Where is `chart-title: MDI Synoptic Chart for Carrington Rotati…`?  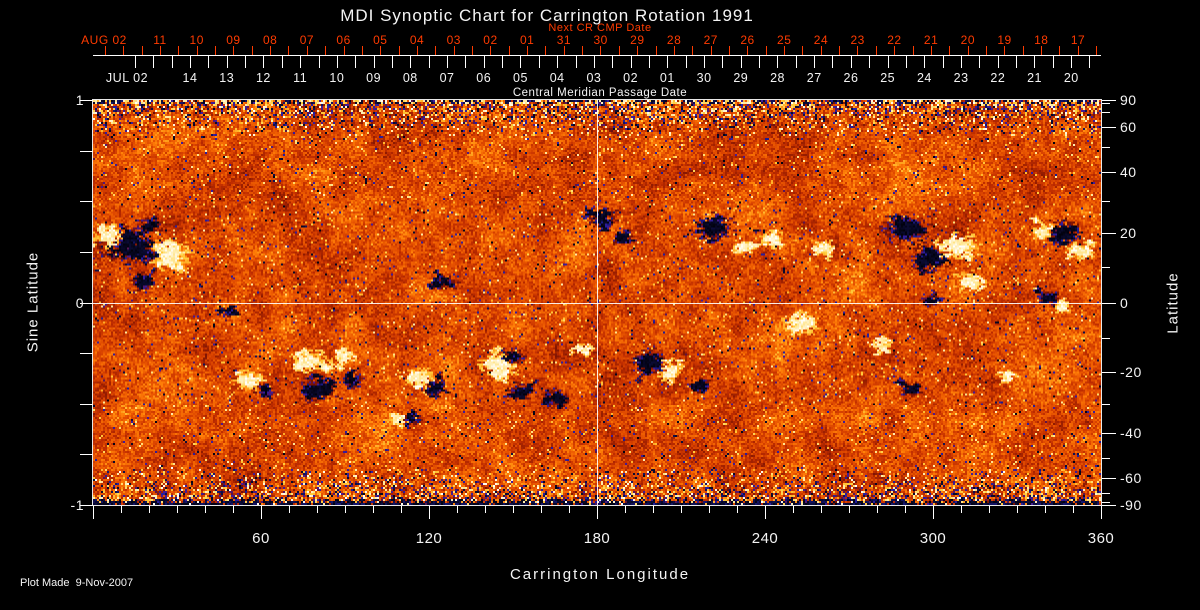
chart-title: MDI Synoptic Chart for Carrington Rotati… is located at coordinates (547, 15).